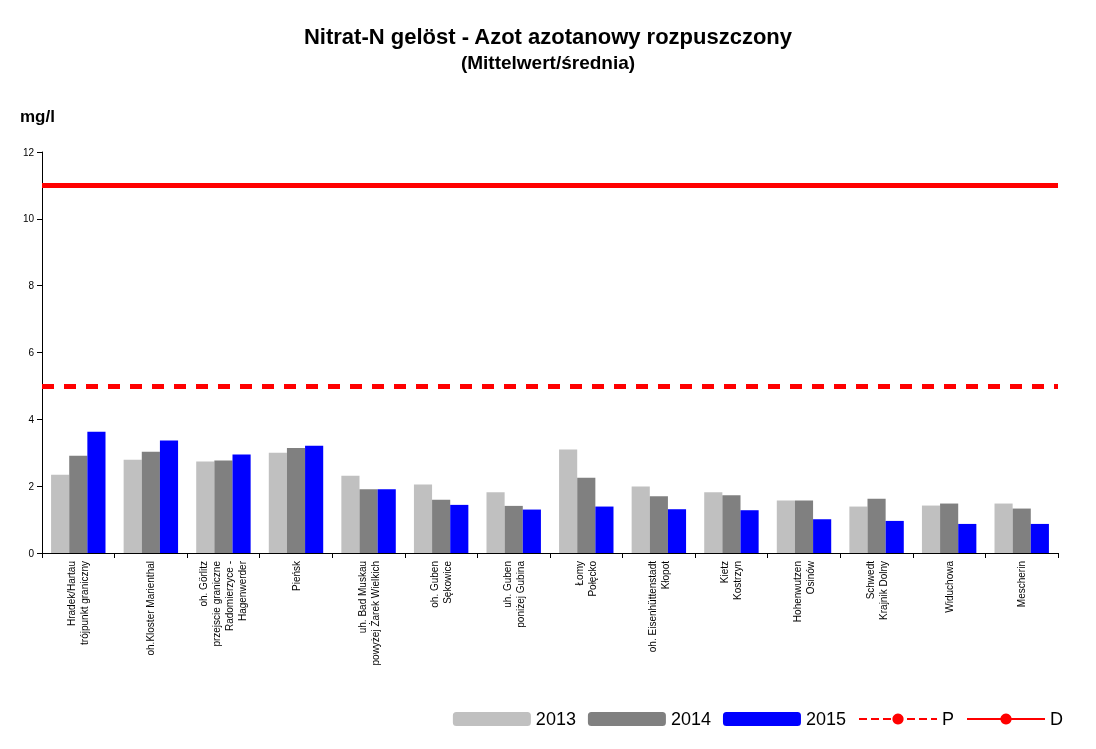 Image resolution: width=1096 pixels, height=749 pixels. I want to click on y-tick-label: 0, so click(31, 553).